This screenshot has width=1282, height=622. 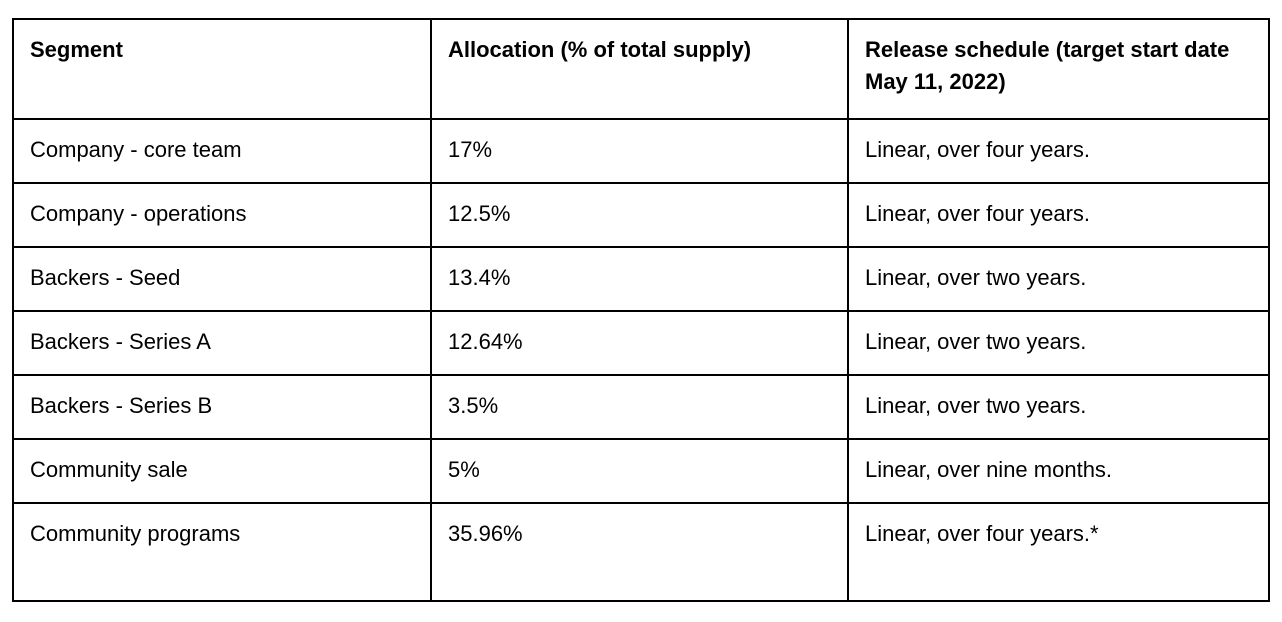 I want to click on allocation-cell: 12.64%, so click(x=639, y=343).